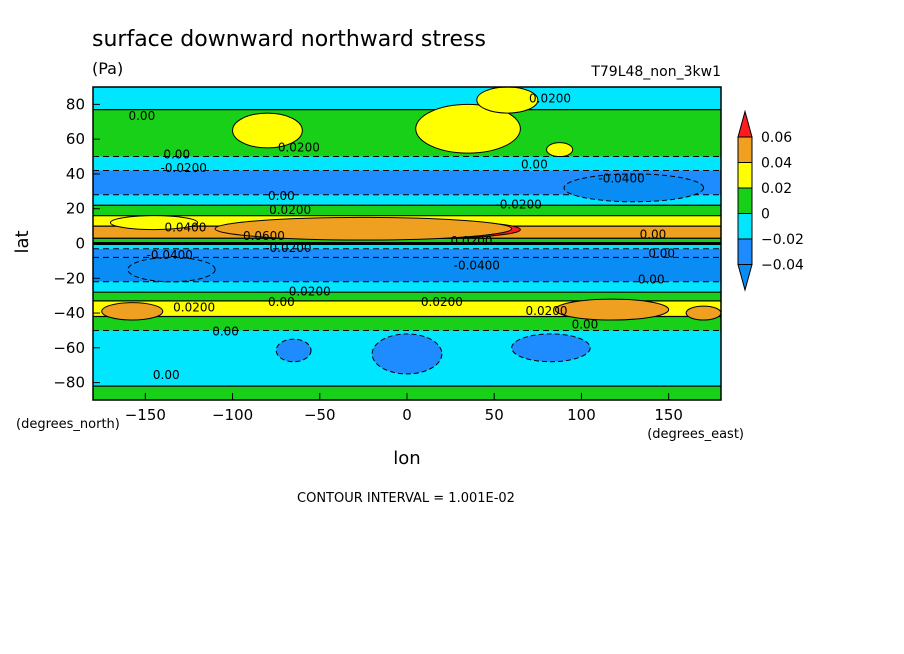  I want to click on colorbar-label: 0.06, so click(776, 138).